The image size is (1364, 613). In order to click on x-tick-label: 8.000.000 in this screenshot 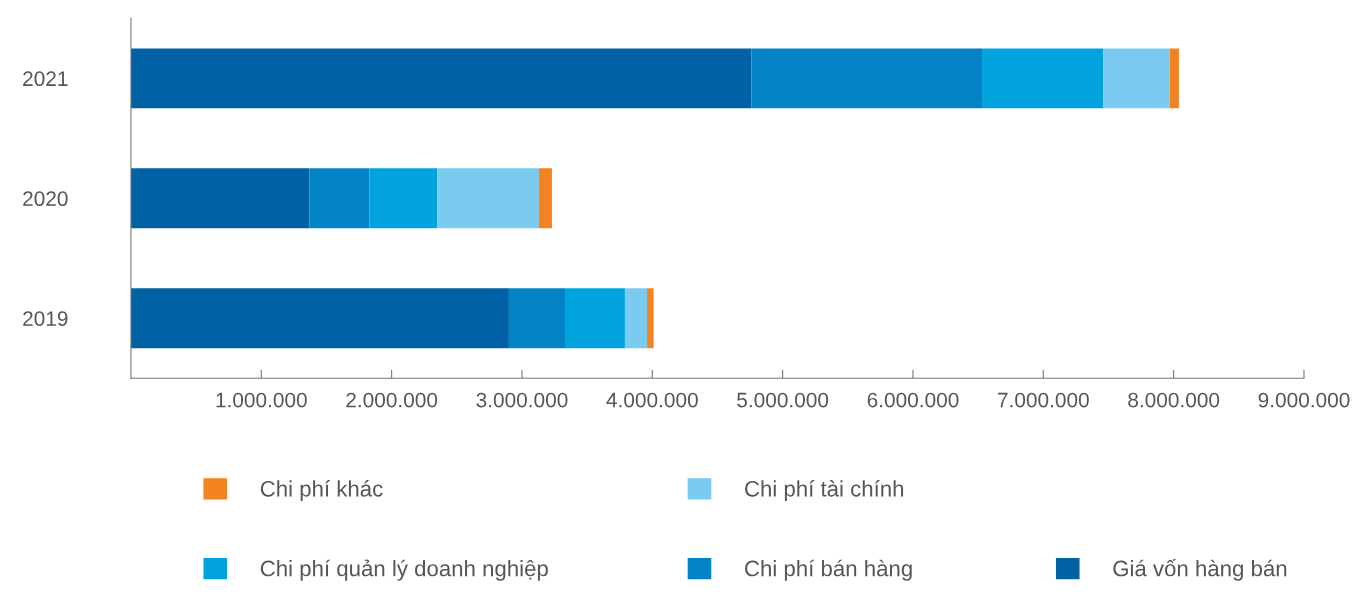, I will do `click(1174, 400)`.